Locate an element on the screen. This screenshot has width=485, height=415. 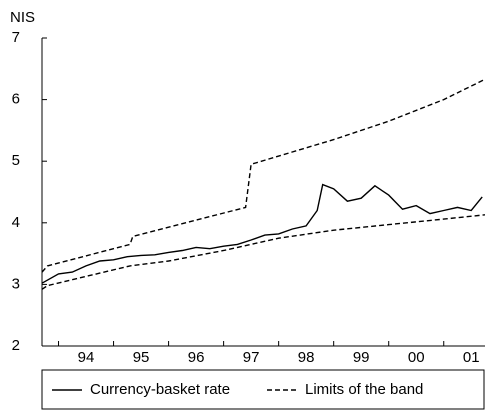
x-tick-label: 95 is located at coordinates (141, 357).